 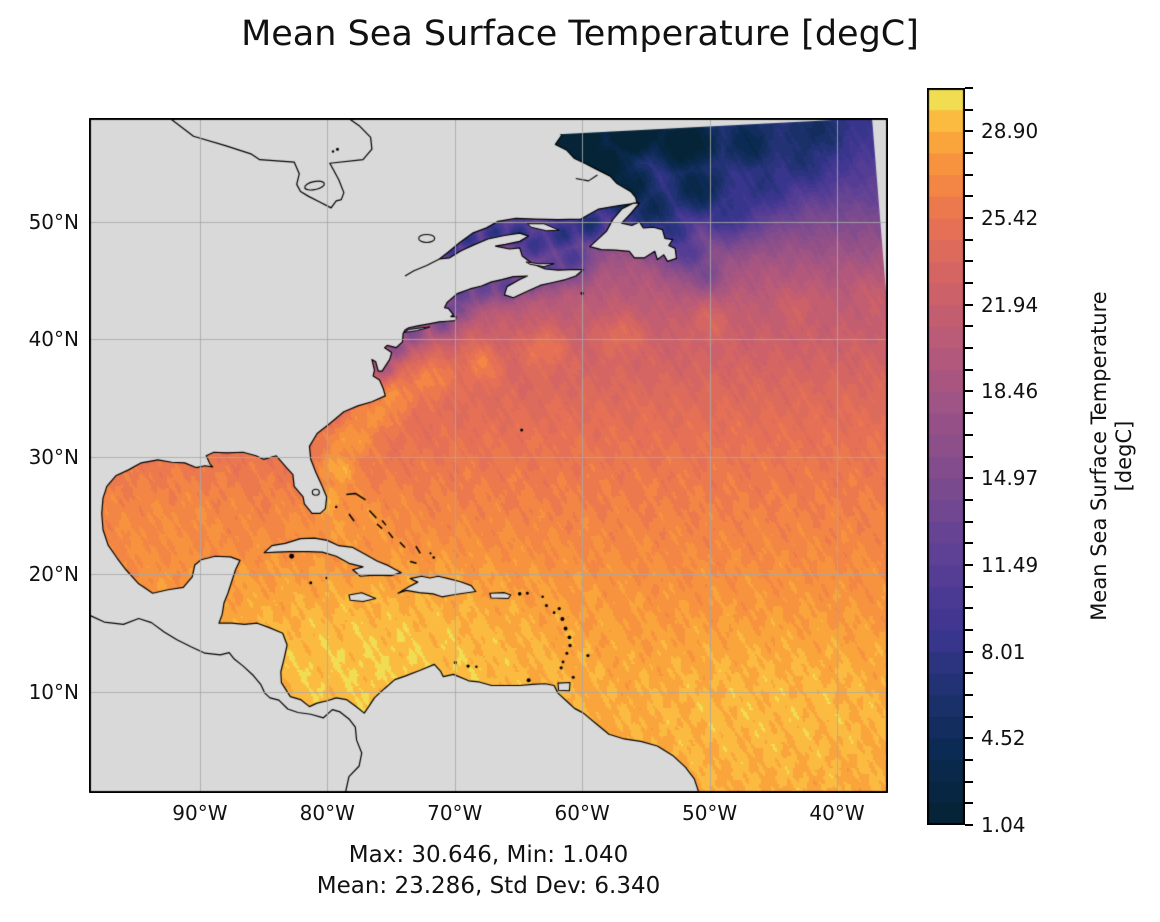 I want to click on x-tick-label: 40°W, so click(x=837, y=813).